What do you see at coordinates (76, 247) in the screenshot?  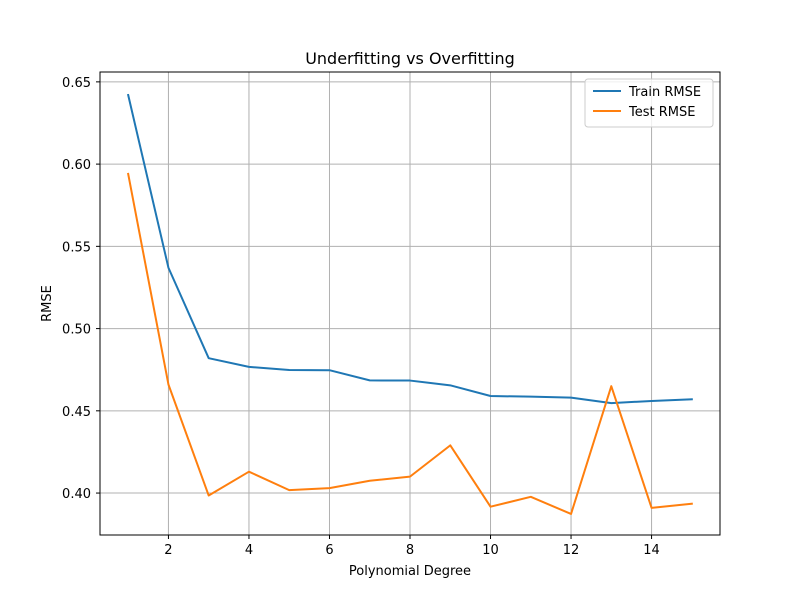 I see `y-tick-label: 0.55` at bounding box center [76, 247].